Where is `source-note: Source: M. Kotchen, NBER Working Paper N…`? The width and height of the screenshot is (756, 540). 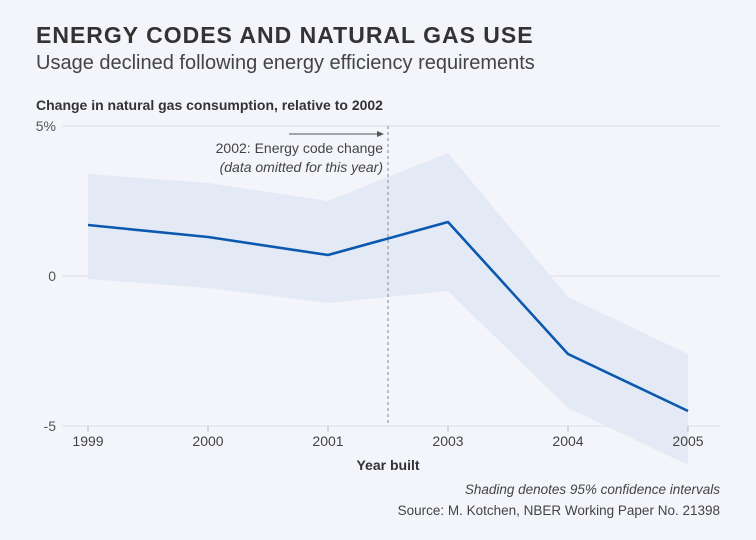
source-note: Source: M. Kotchen, NBER Working Paper N… is located at coordinates (558, 510).